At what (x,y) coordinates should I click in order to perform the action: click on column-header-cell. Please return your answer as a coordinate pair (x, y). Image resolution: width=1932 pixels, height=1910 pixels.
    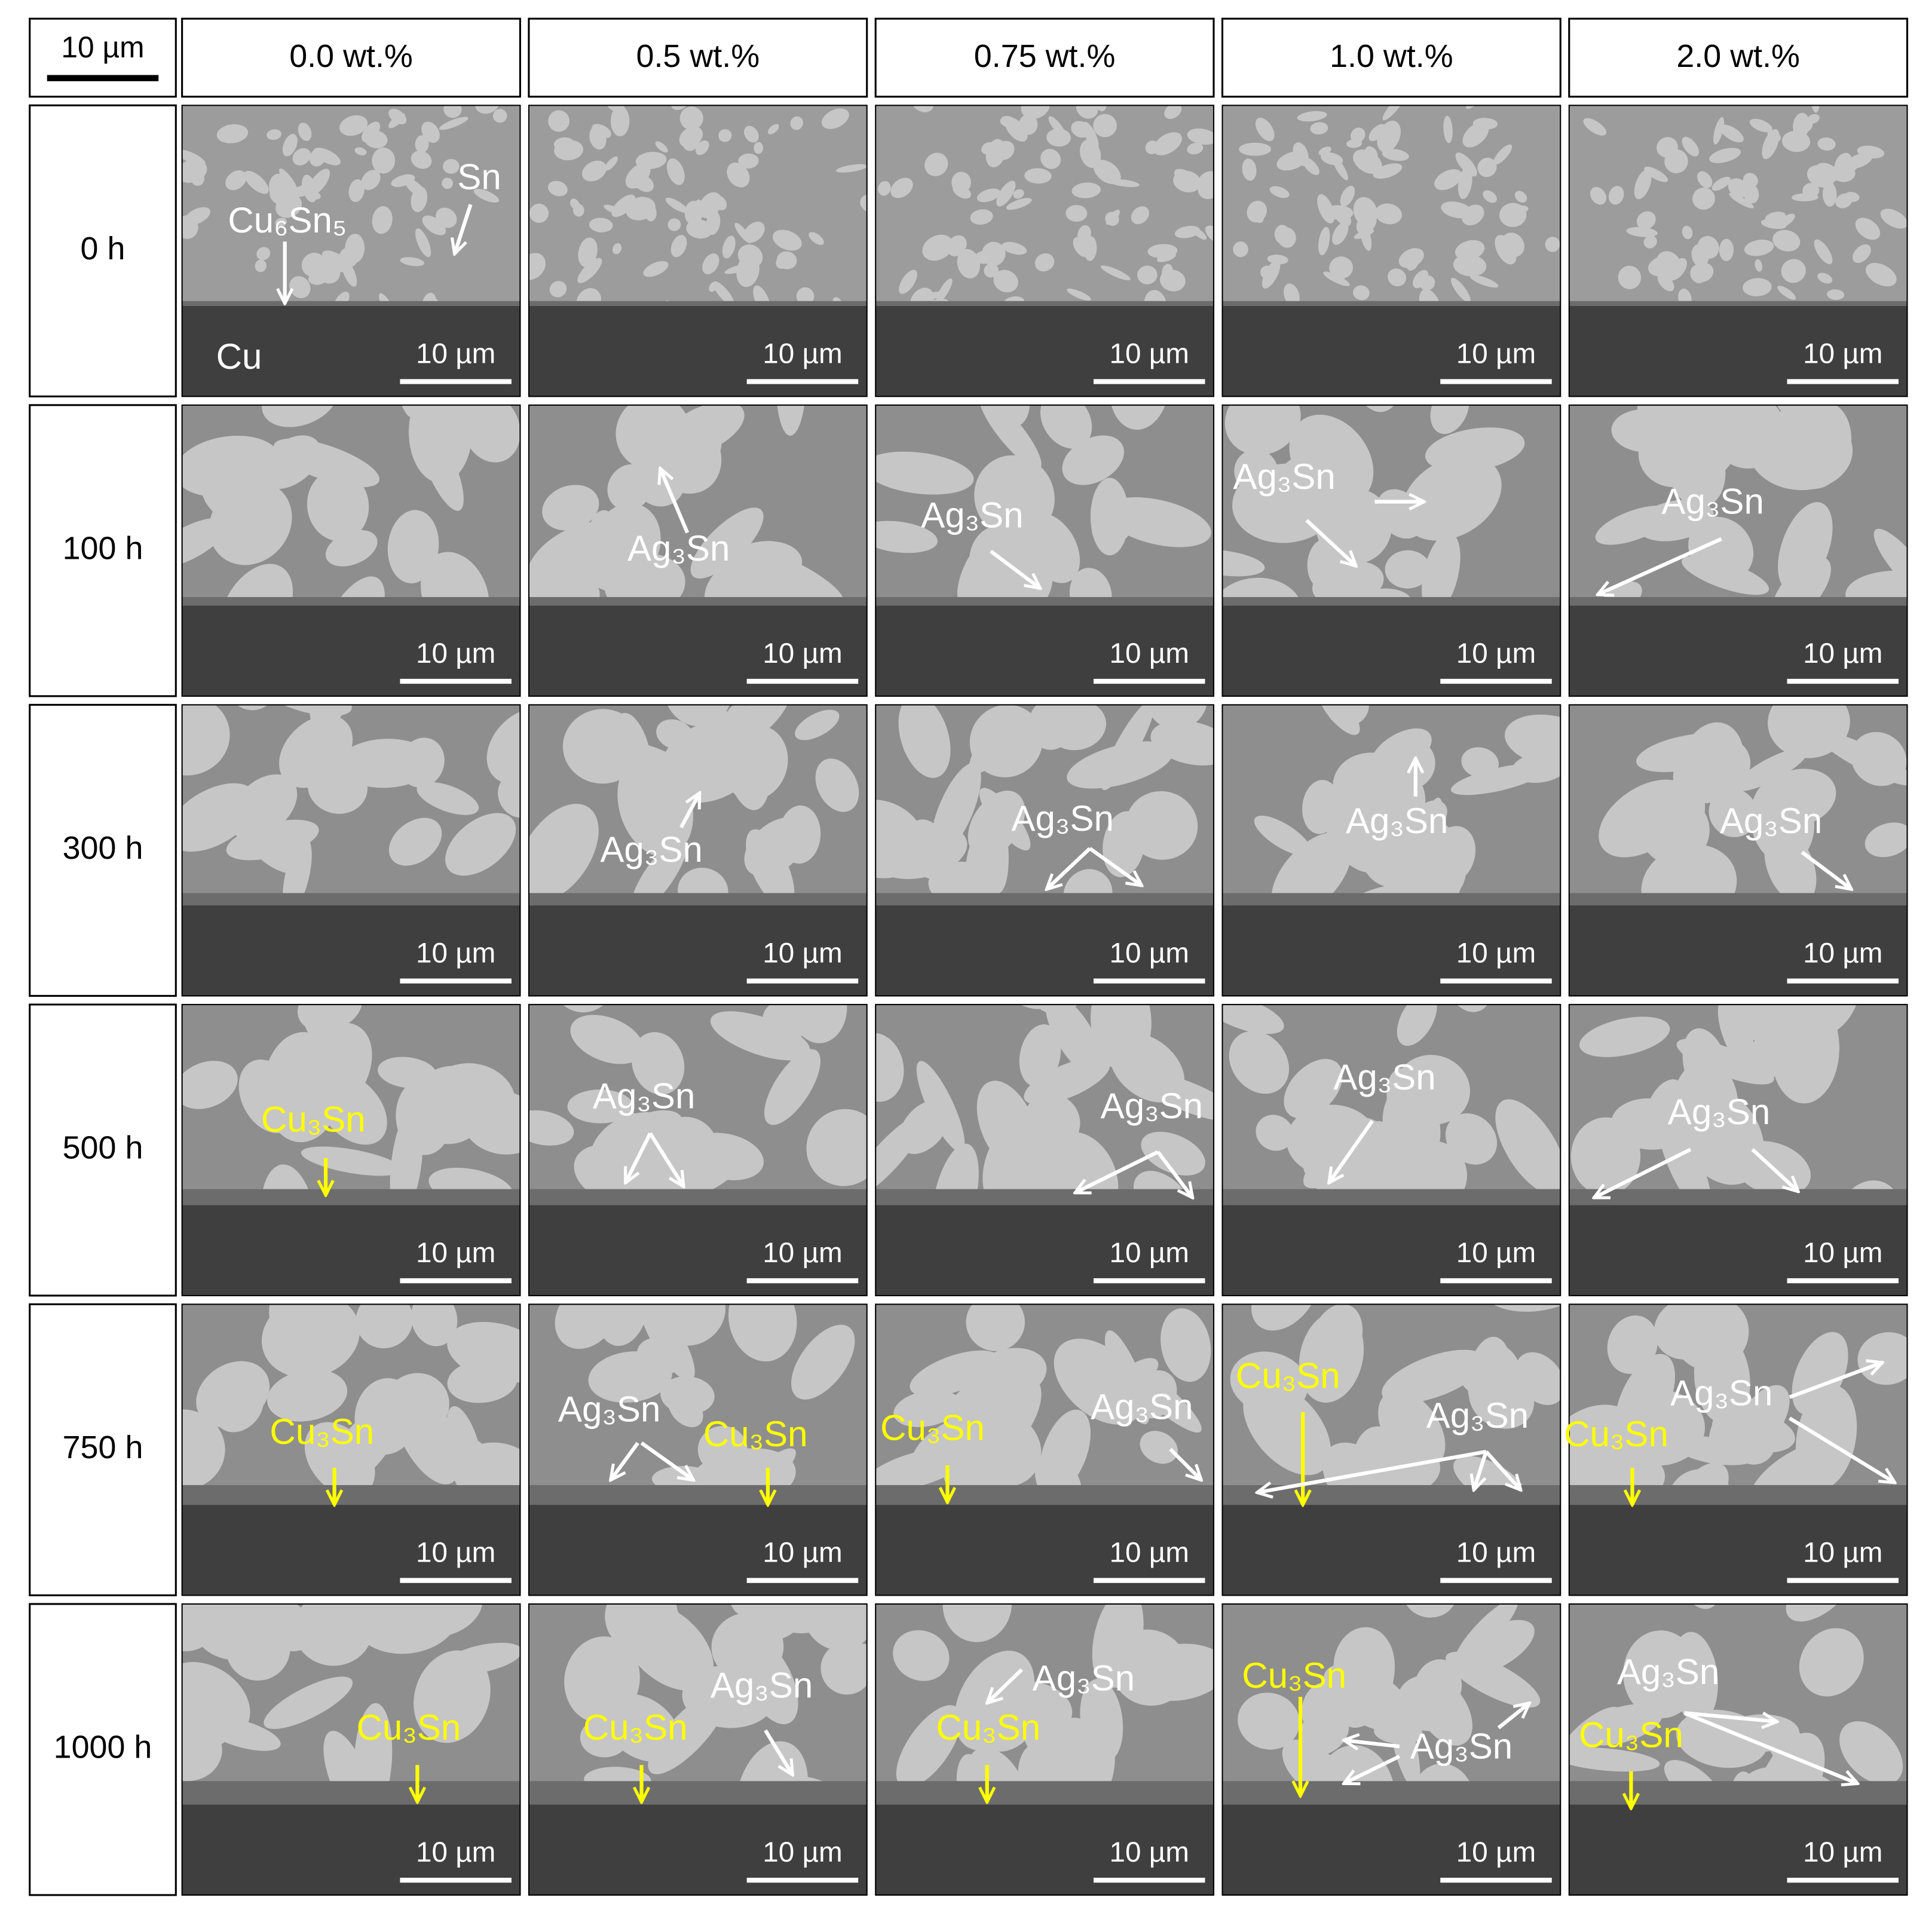
    Looking at the image, I should click on (1391, 58).